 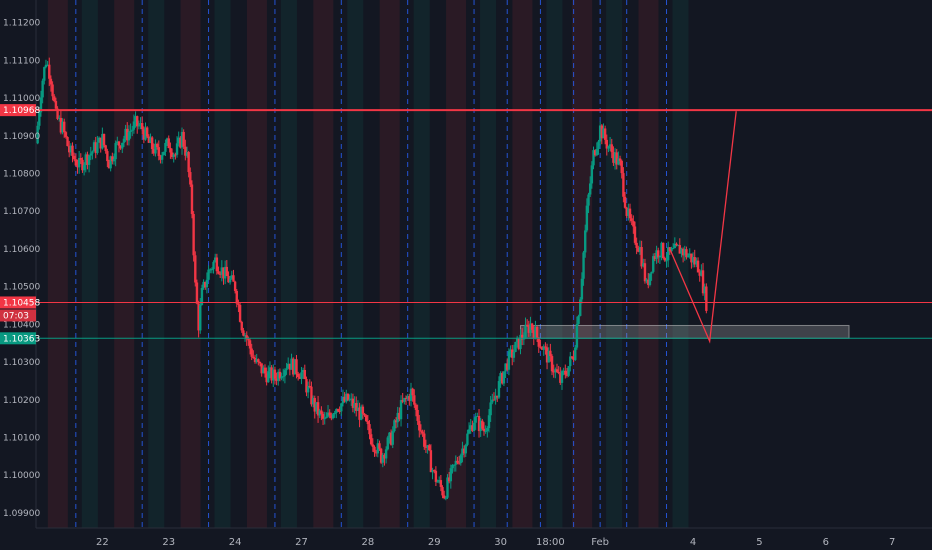 What do you see at coordinates (484, 537) in the screenshot?
I see `time-axis: 22 23 24 27 28 29 30 18:00 Feb 4 5 6 7` at bounding box center [484, 537].